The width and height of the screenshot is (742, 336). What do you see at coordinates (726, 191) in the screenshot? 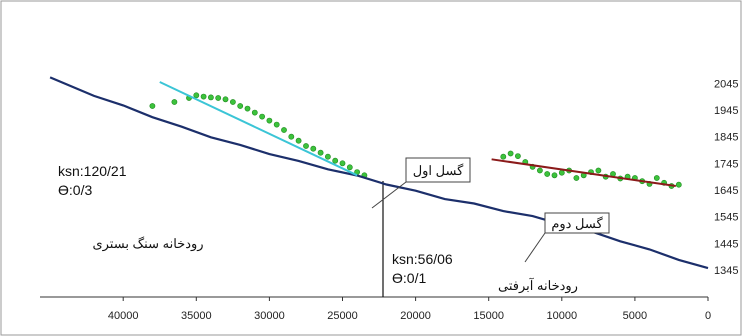
I see `y-tick-label: 1645` at bounding box center [726, 191].